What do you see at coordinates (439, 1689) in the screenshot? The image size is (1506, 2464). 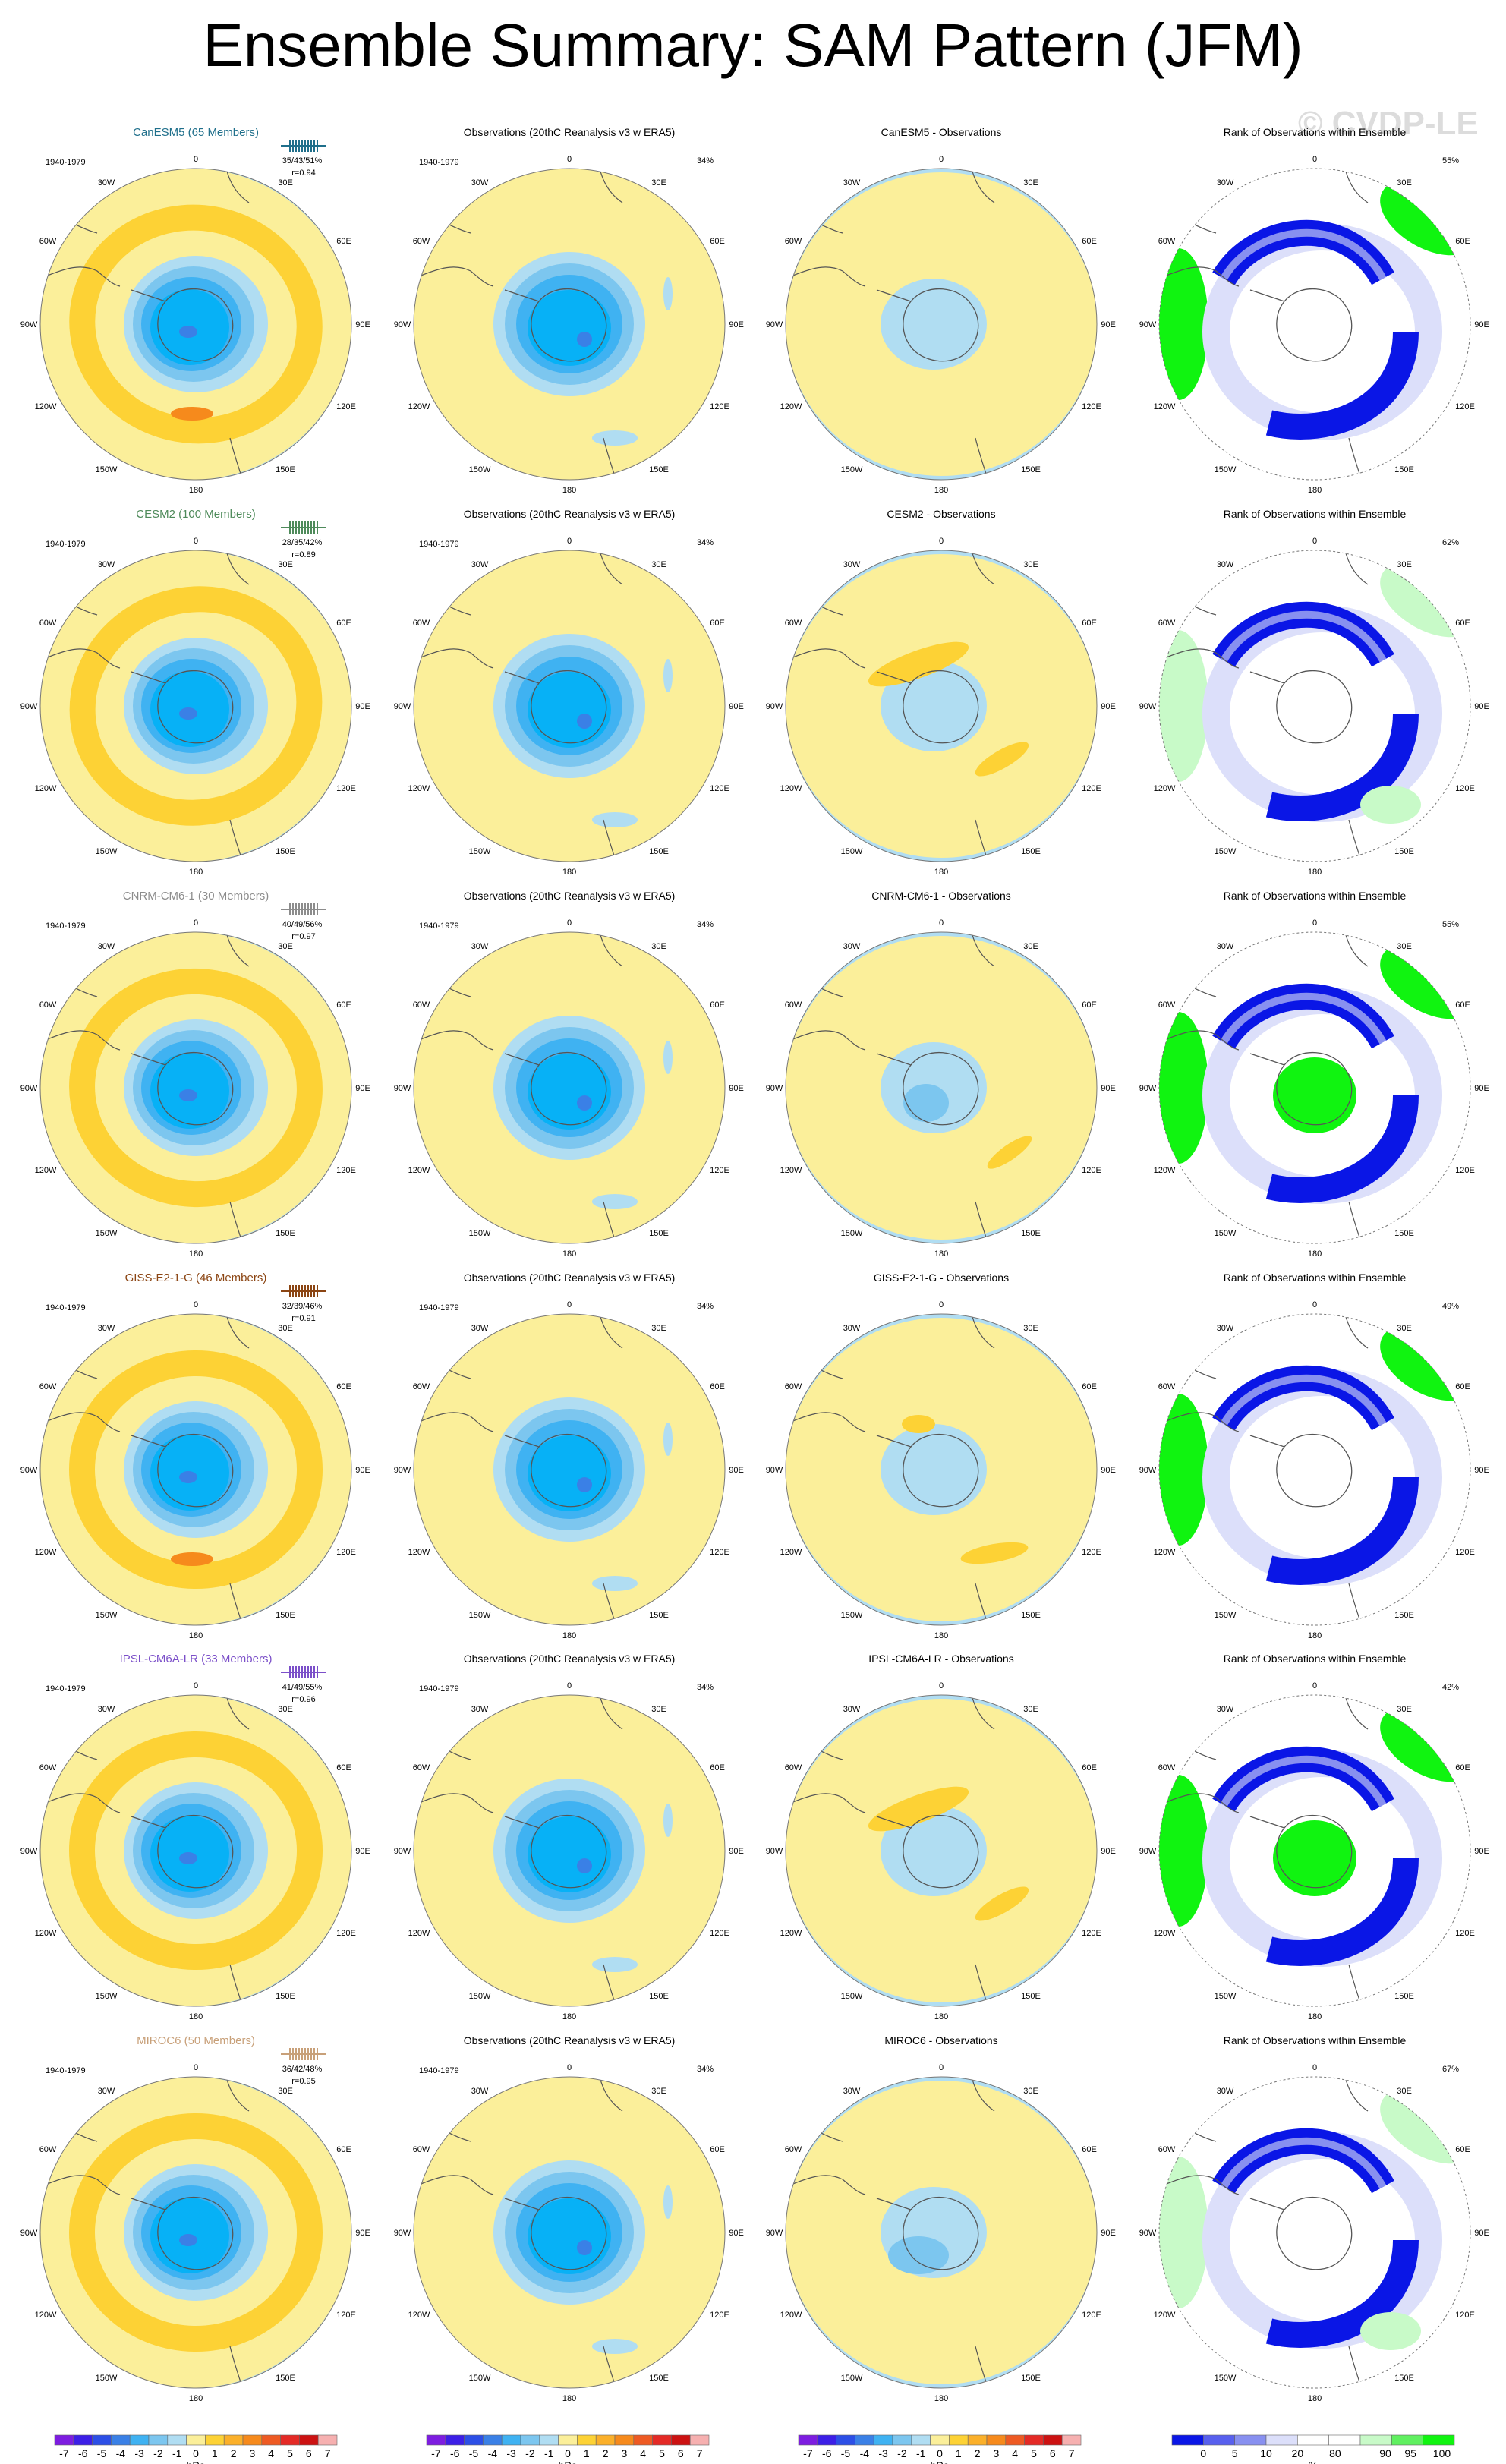 I see `obs-period-label: 1940-1979` at bounding box center [439, 1689].